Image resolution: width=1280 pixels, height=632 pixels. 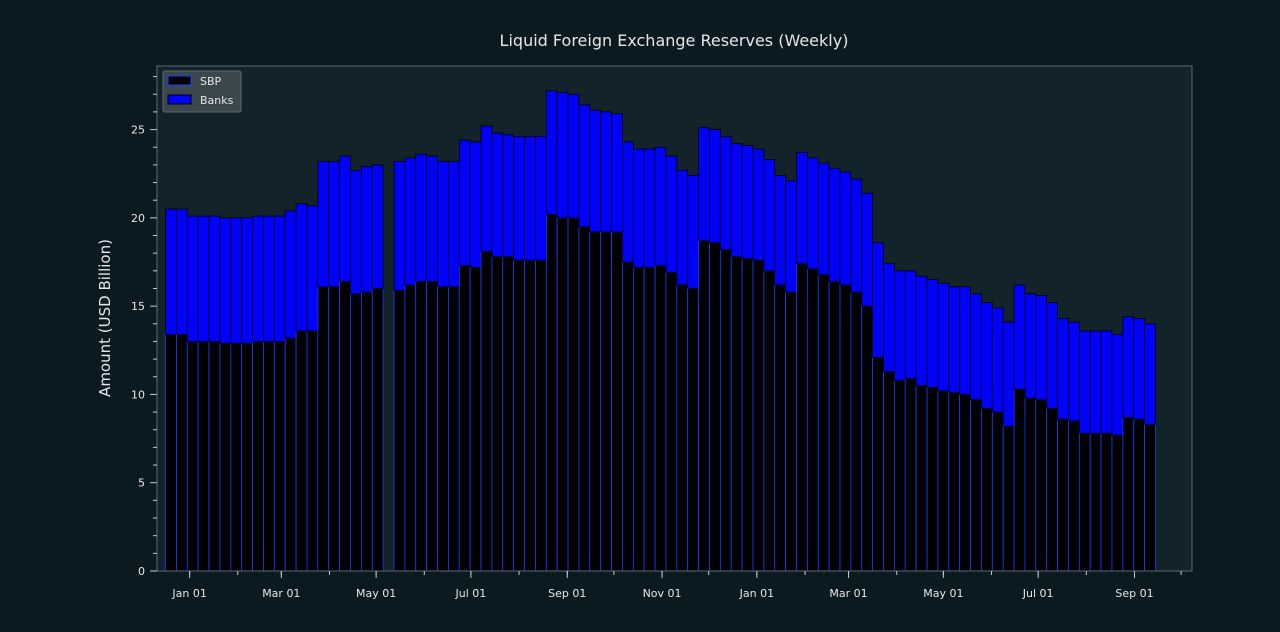 I want to click on y-tick-label: 15, so click(x=138, y=306).